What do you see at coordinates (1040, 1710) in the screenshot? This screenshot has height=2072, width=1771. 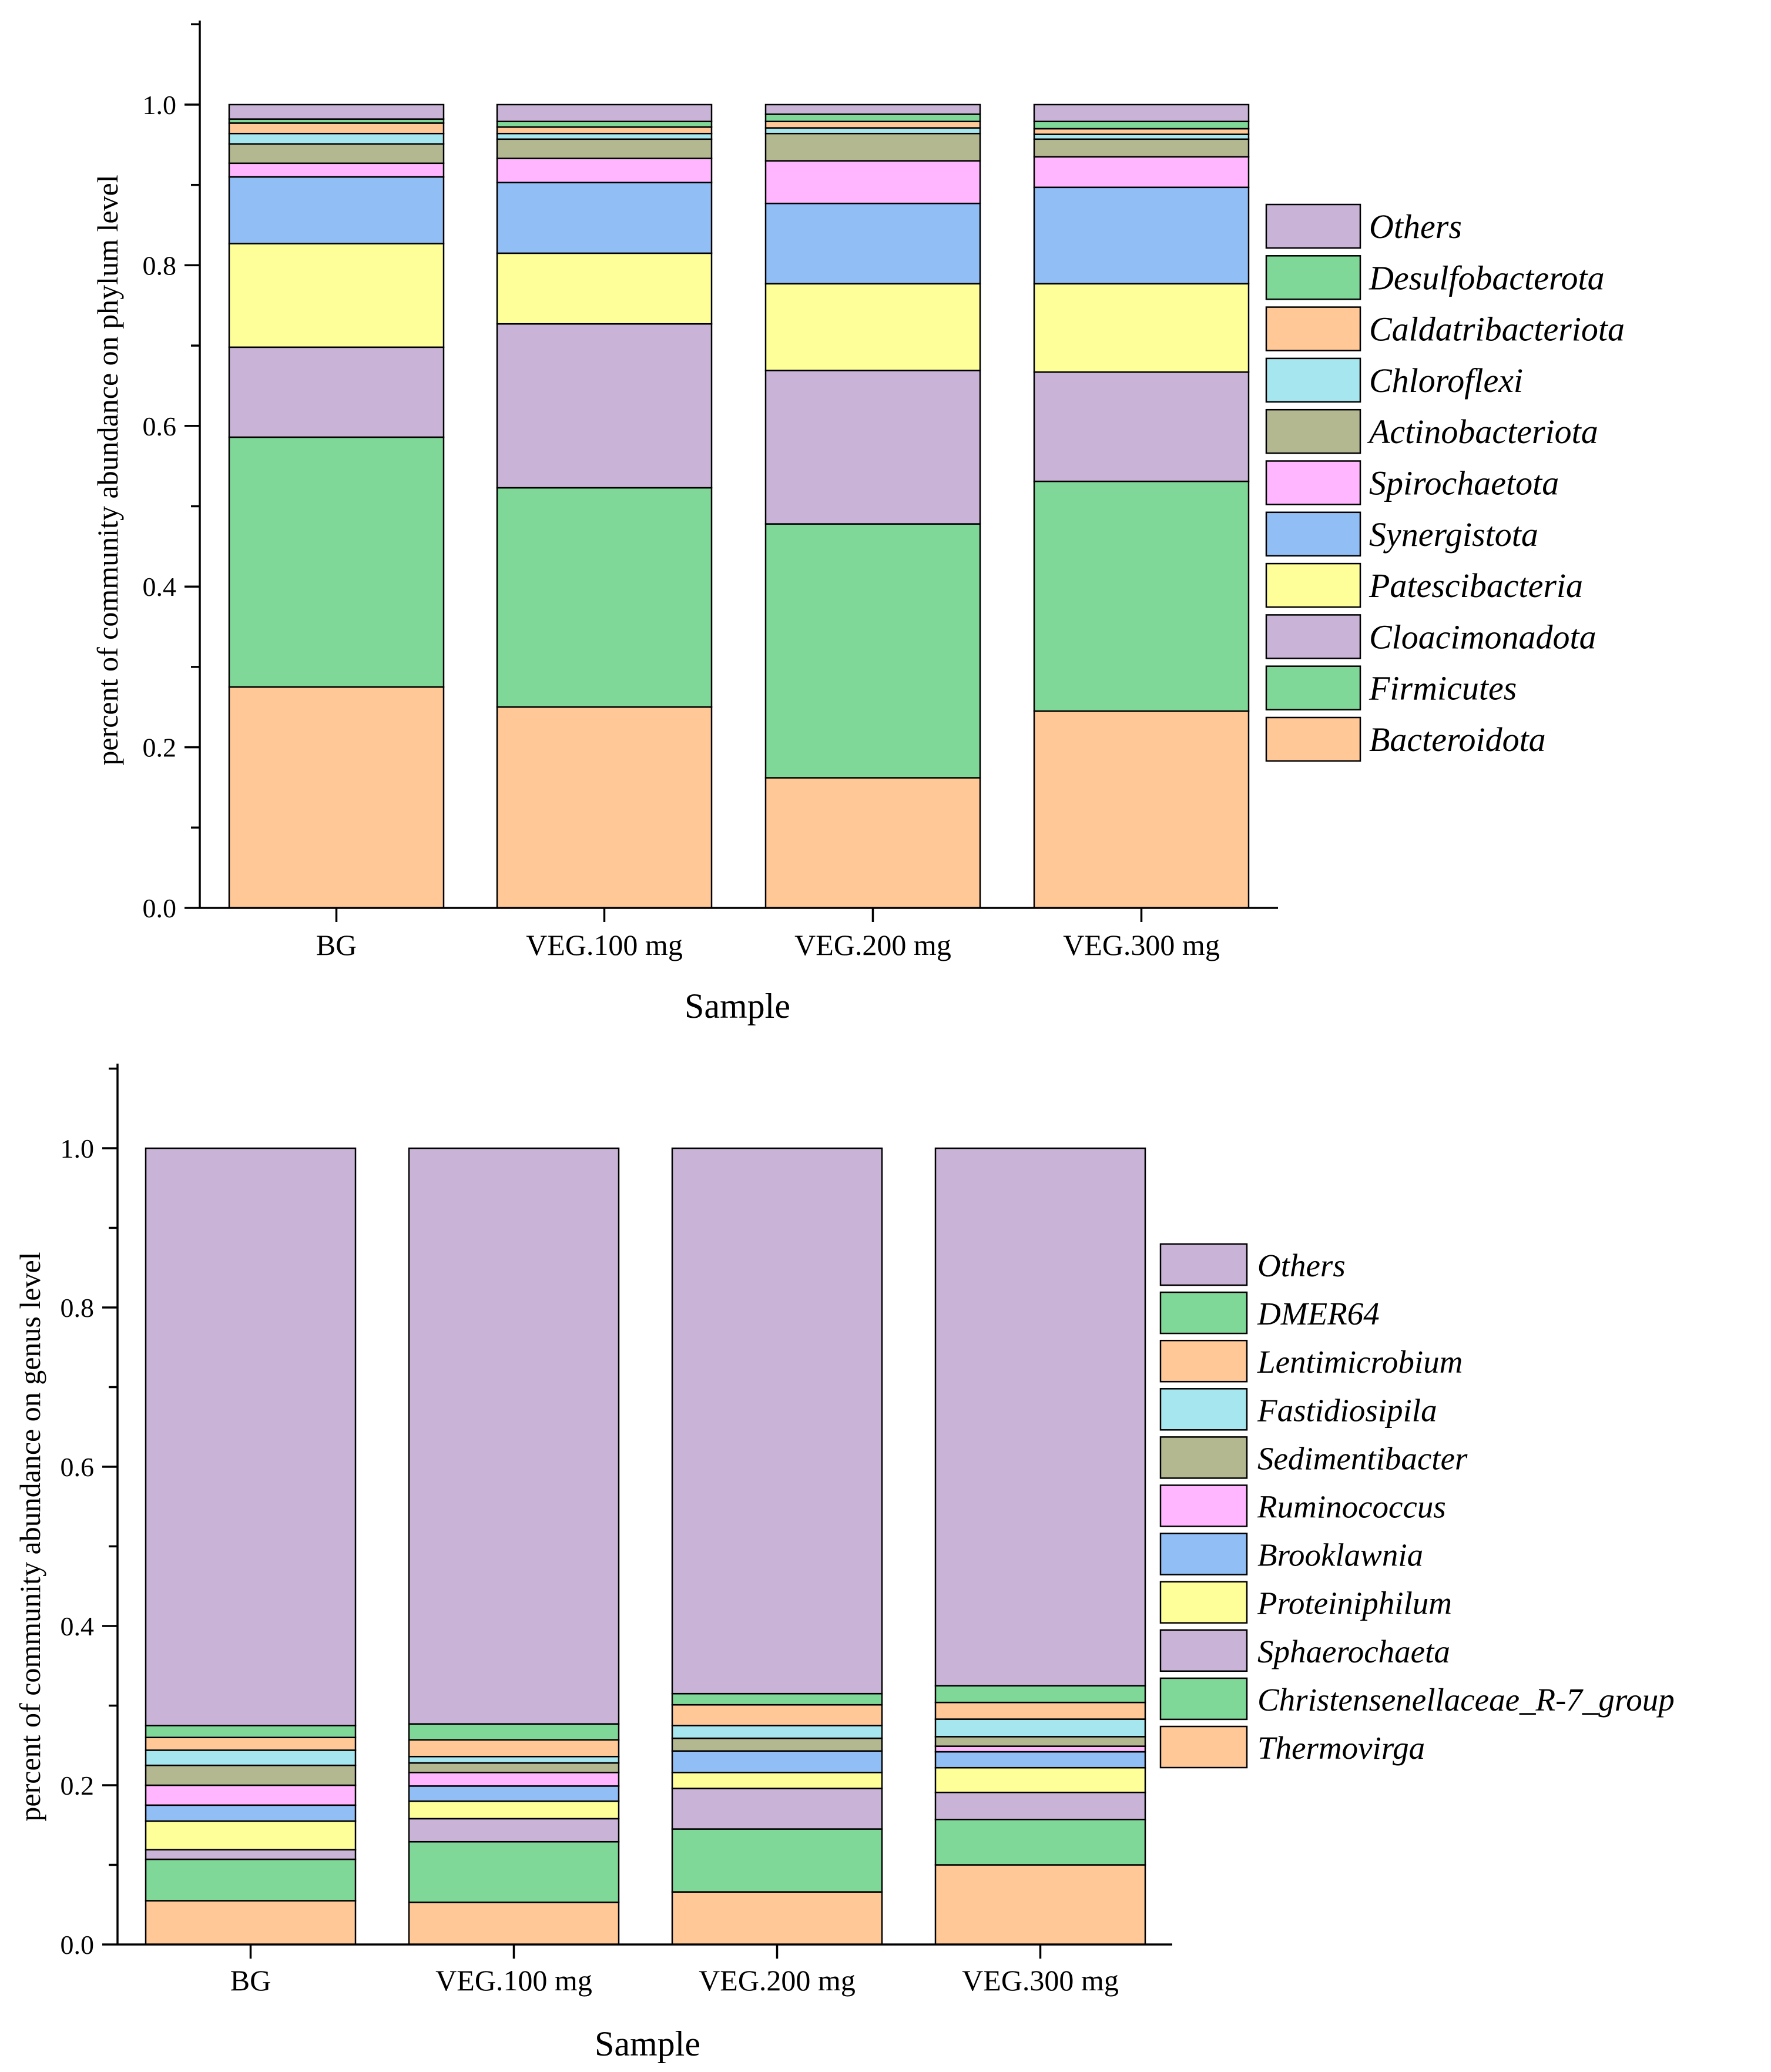 I see `genus-bar-veg-300-mg-lentimicrobium` at bounding box center [1040, 1710].